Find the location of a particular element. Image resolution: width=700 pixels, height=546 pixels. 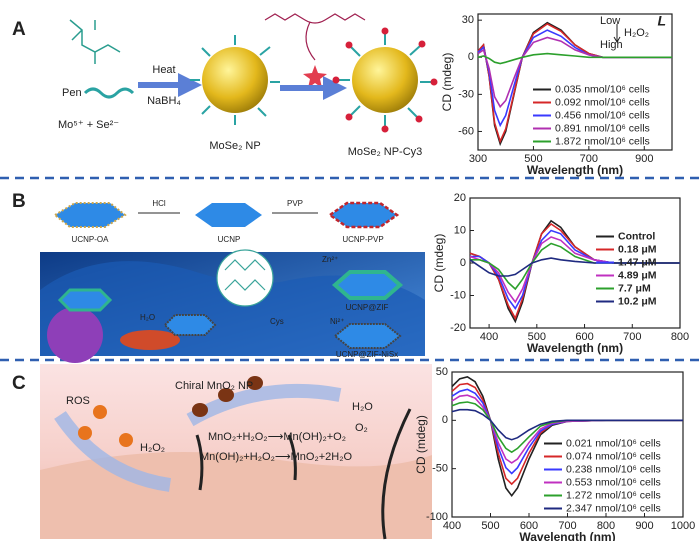

legend-label: 1.47 μM is located at coordinates (637, 262).